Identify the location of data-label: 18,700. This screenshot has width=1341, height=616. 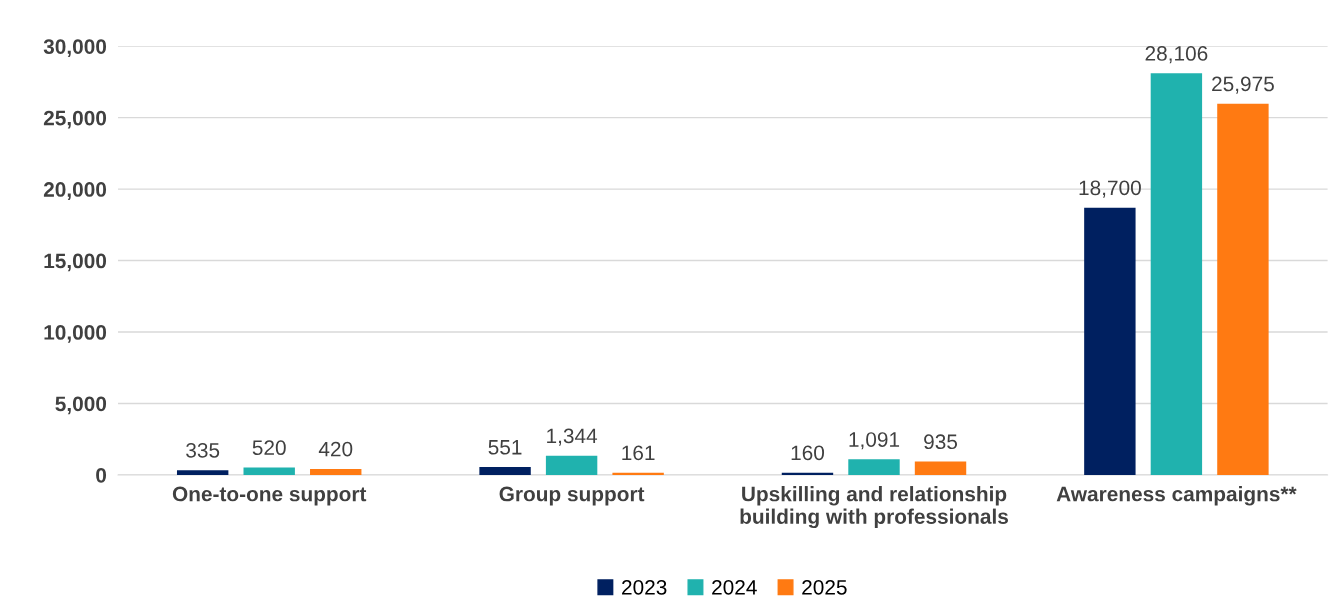
(1110, 189).